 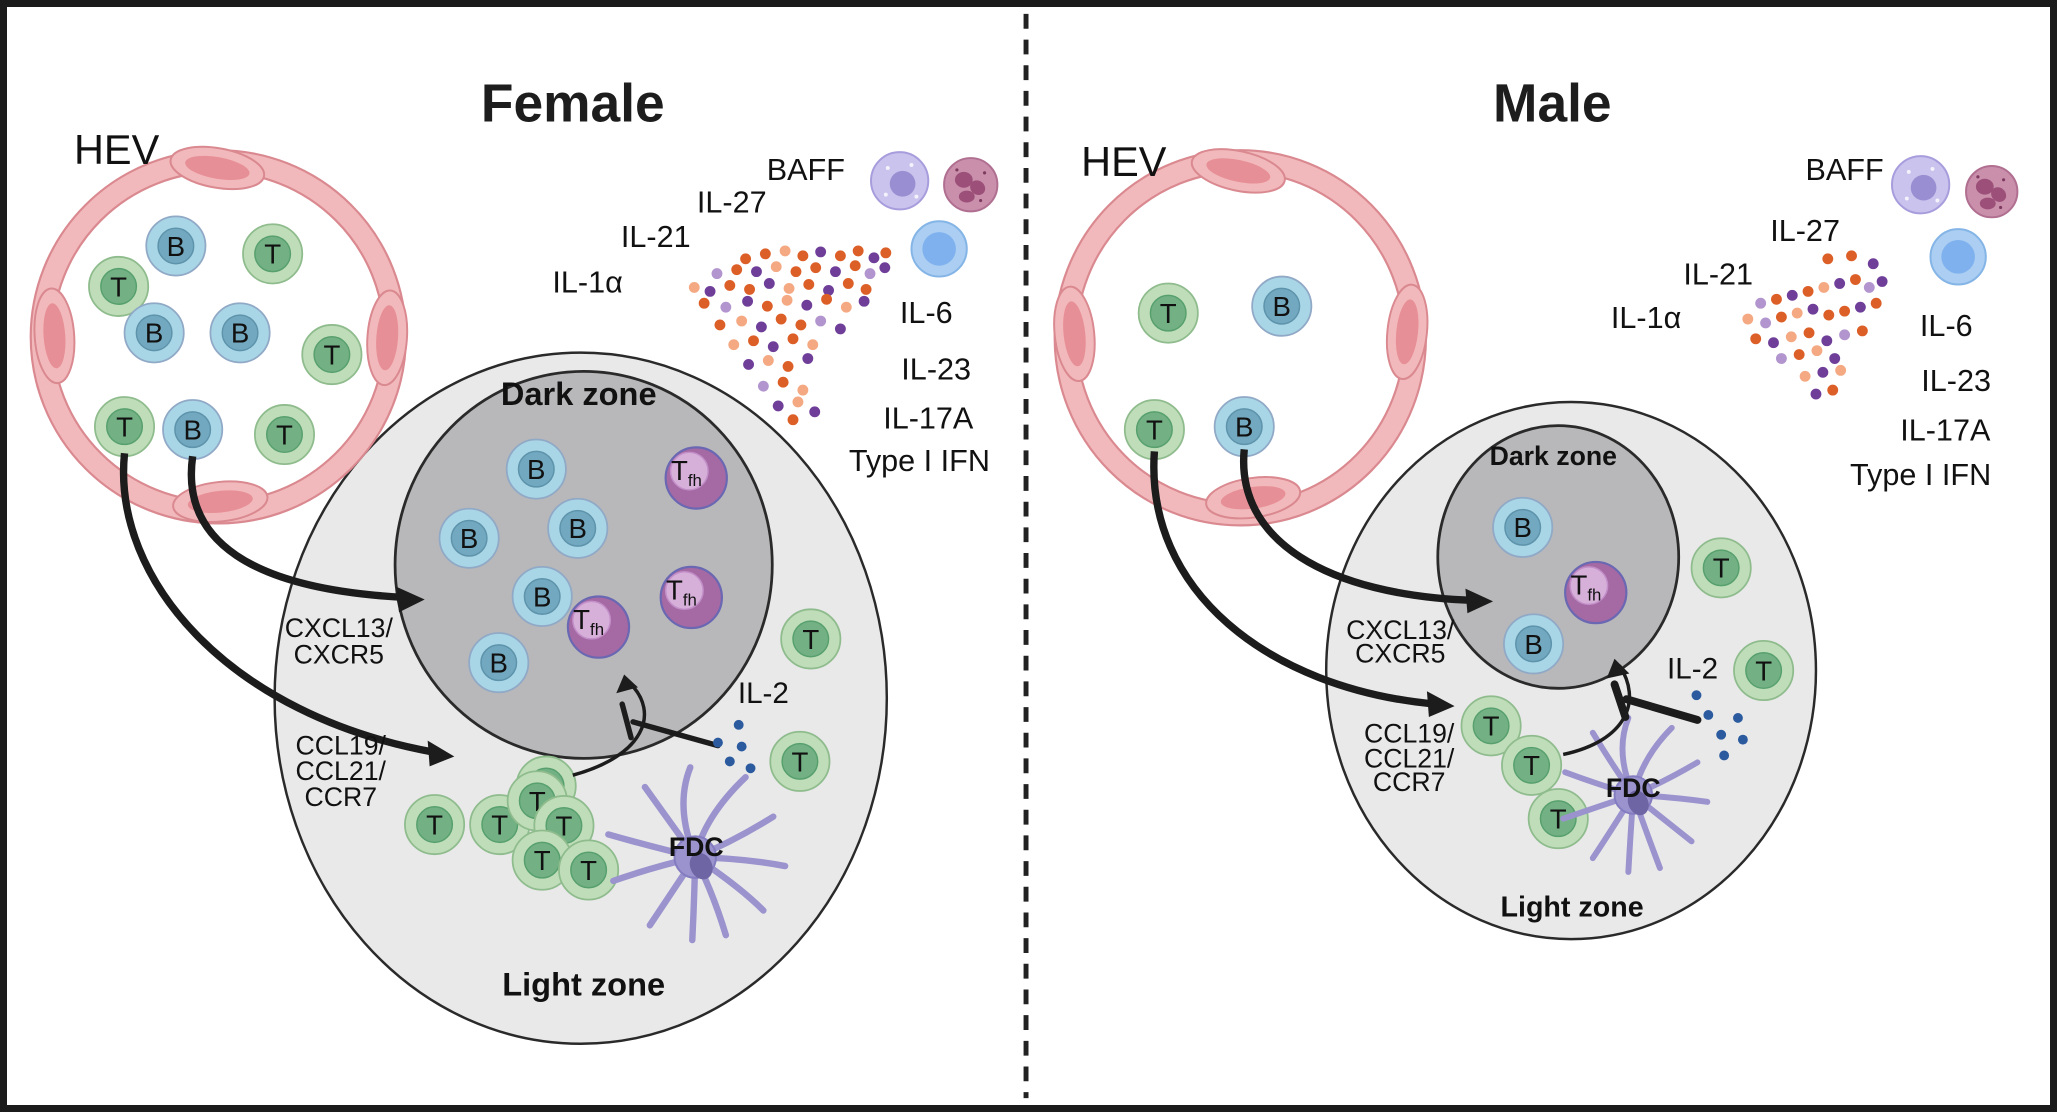 What do you see at coordinates (339, 628) in the screenshot?
I see `female-cxcl13-label-line1: CXCL13/` at bounding box center [339, 628].